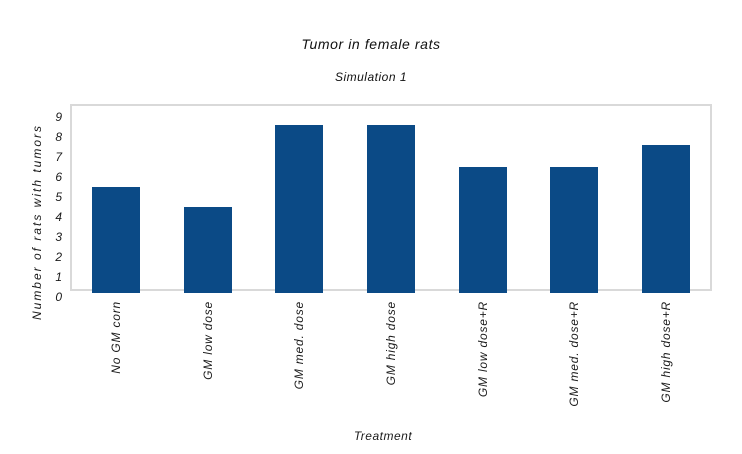 Image resolution: width=742 pixels, height=454 pixels. What do you see at coordinates (58, 117) in the screenshot?
I see `y-tick-label: 9` at bounding box center [58, 117].